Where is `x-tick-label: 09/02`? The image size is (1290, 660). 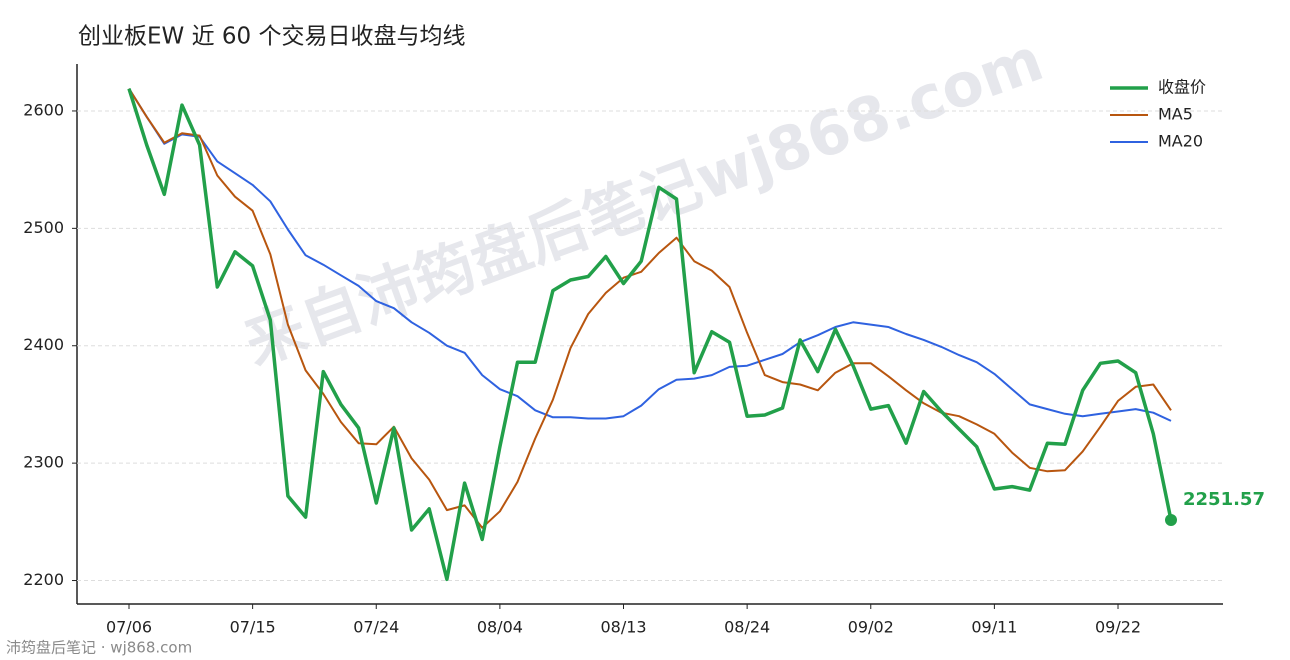
x-tick-label: 09/02 is located at coordinates (871, 627).